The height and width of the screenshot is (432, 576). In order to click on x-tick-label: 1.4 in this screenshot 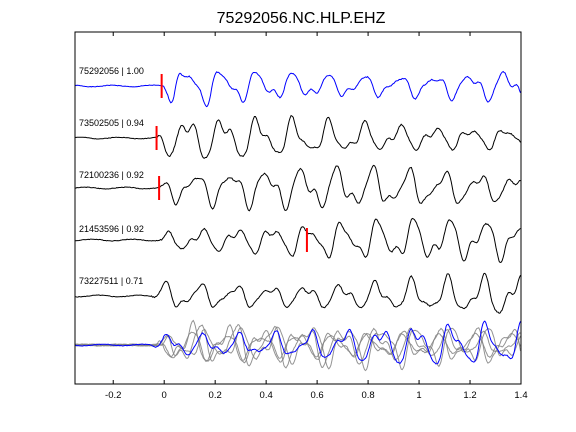, I will do `click(520, 395)`.